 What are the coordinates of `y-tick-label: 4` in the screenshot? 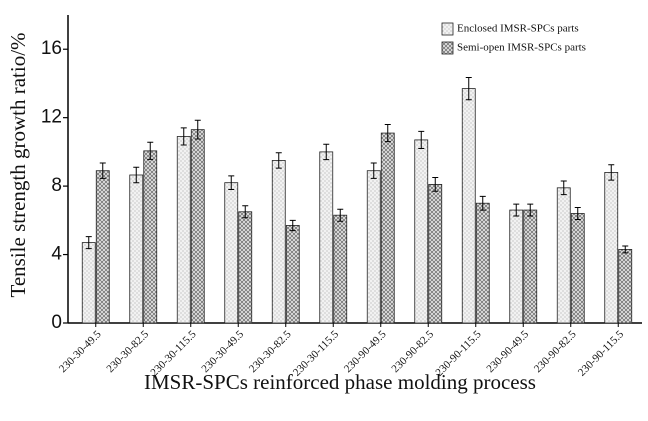 It's located at (56, 254).